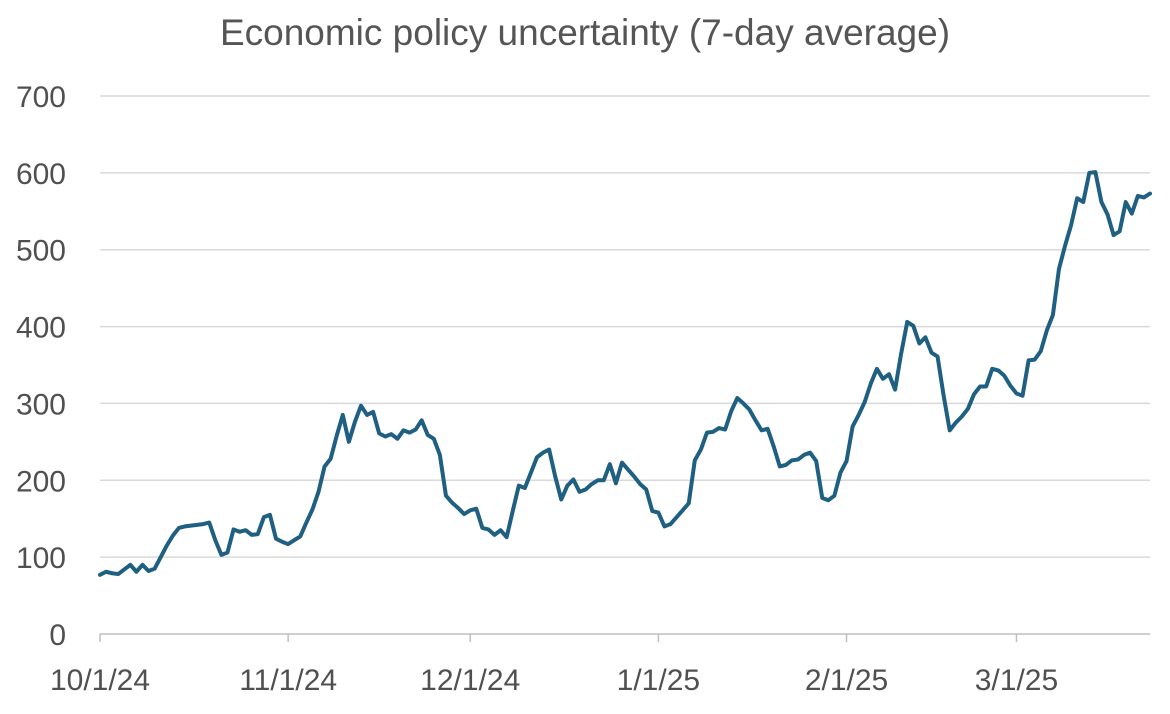 The height and width of the screenshot is (714, 1170). I want to click on x-tick-label: 3/1/25, so click(1016, 680).